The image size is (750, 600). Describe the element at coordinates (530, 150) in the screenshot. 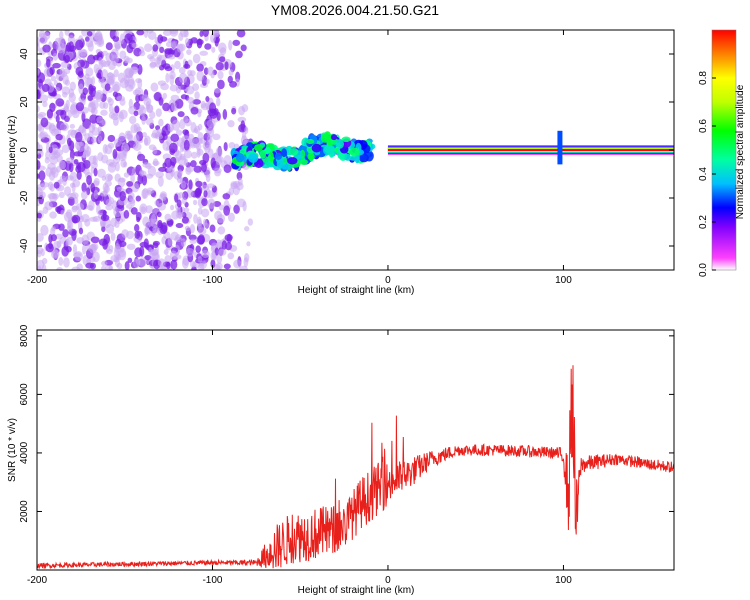

I see `carrier-line-band` at that location.